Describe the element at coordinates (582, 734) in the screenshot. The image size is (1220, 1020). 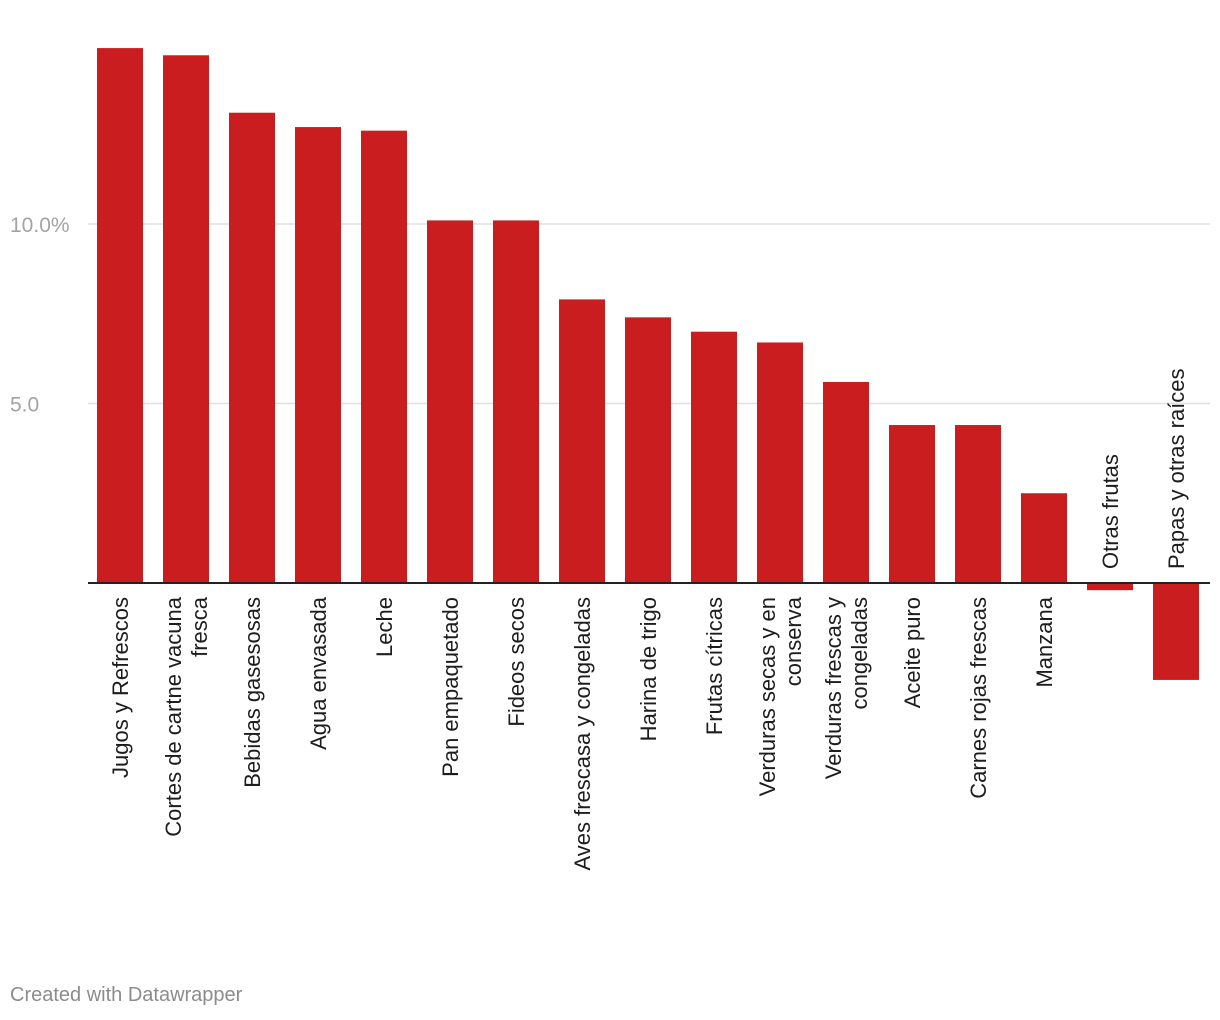
I see `category-label: Aves frescasa y congeladas` at that location.